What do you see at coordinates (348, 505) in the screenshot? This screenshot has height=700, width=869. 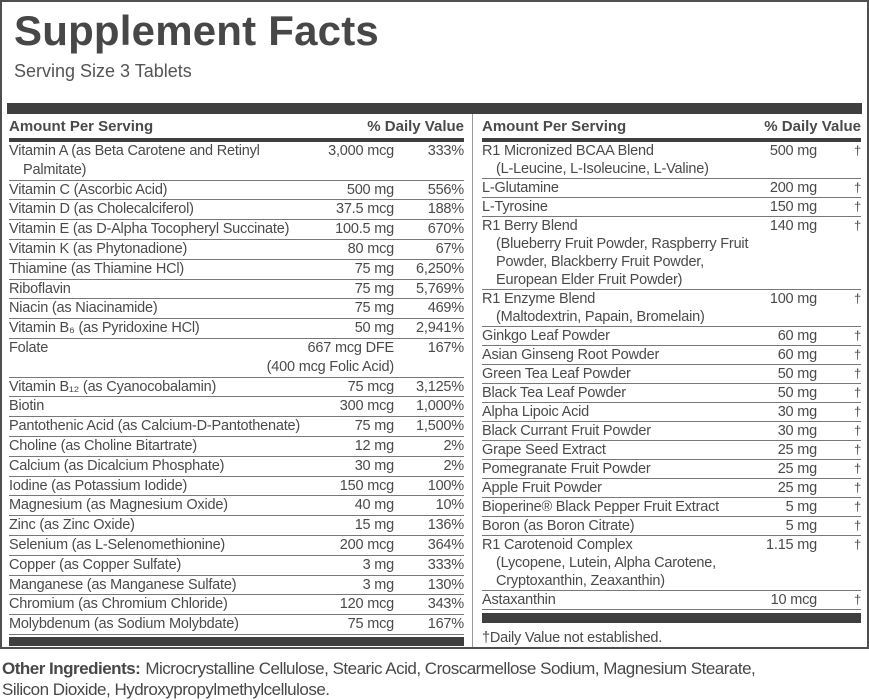 I see `ingredient-amount: 40 mg` at bounding box center [348, 505].